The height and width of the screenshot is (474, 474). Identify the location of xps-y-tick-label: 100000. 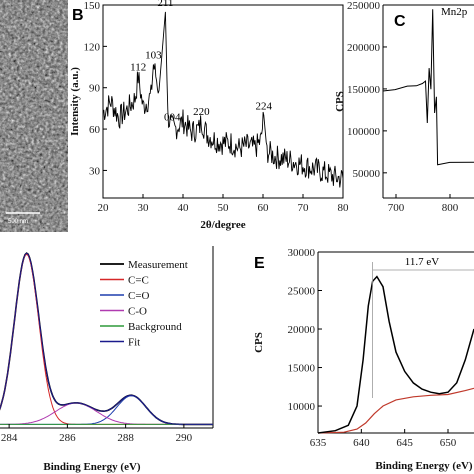
(364, 132).